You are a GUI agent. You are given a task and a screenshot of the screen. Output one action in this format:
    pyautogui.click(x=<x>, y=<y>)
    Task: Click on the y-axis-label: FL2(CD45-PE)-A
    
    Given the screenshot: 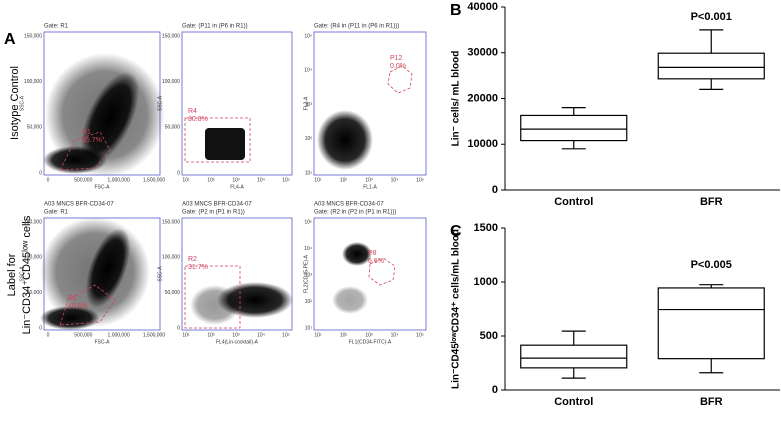 What is the action you would take?
    pyautogui.click(x=306, y=273)
    